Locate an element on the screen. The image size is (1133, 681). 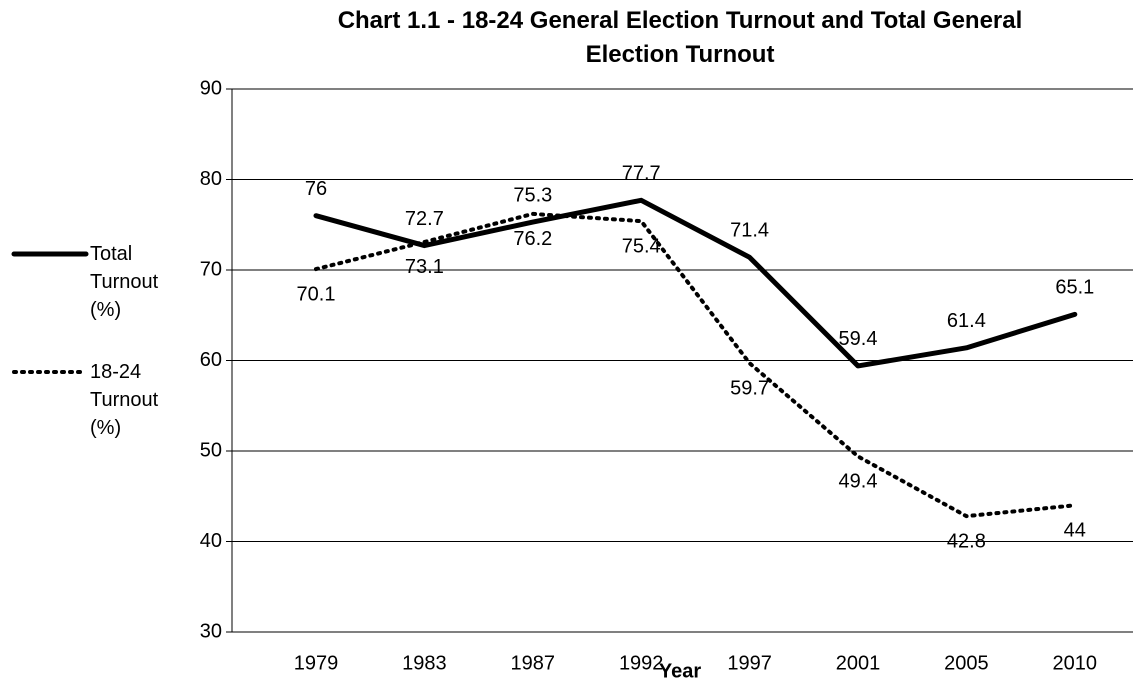
data-label: 59.7 is located at coordinates (749, 388).